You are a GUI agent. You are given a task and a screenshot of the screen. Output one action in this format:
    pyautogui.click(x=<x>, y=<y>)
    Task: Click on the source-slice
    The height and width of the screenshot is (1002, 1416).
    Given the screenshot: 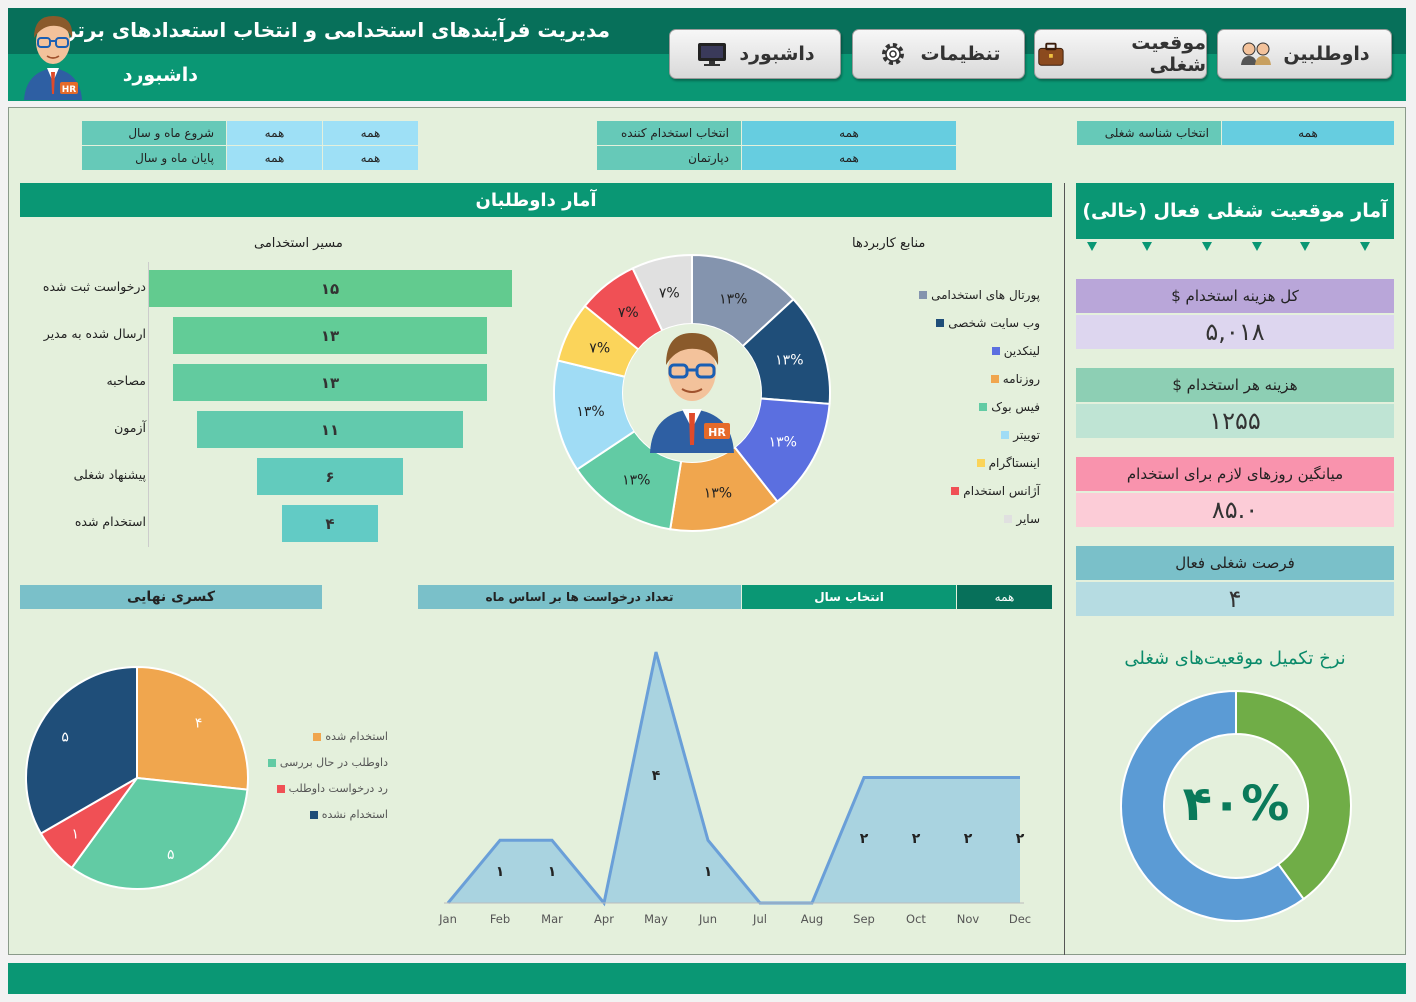 What is the action you would take?
    pyautogui.click(x=662, y=293)
    